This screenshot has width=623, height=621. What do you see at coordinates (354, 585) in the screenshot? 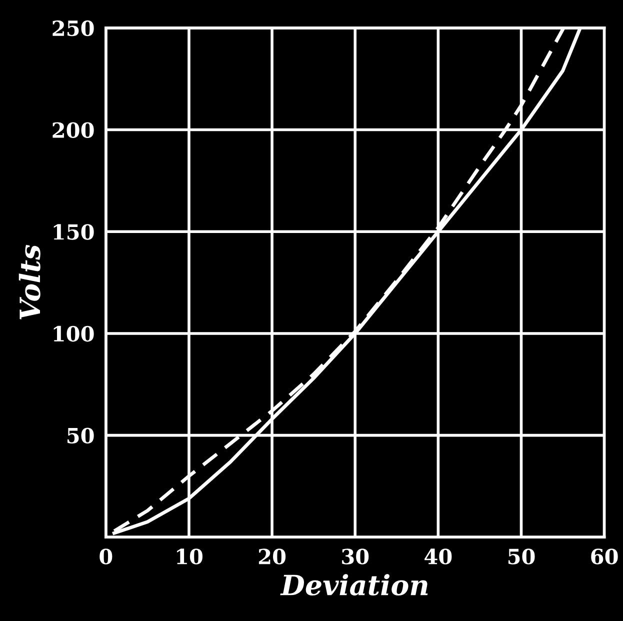
I see `x-axis-title: Deviation` at bounding box center [354, 585].